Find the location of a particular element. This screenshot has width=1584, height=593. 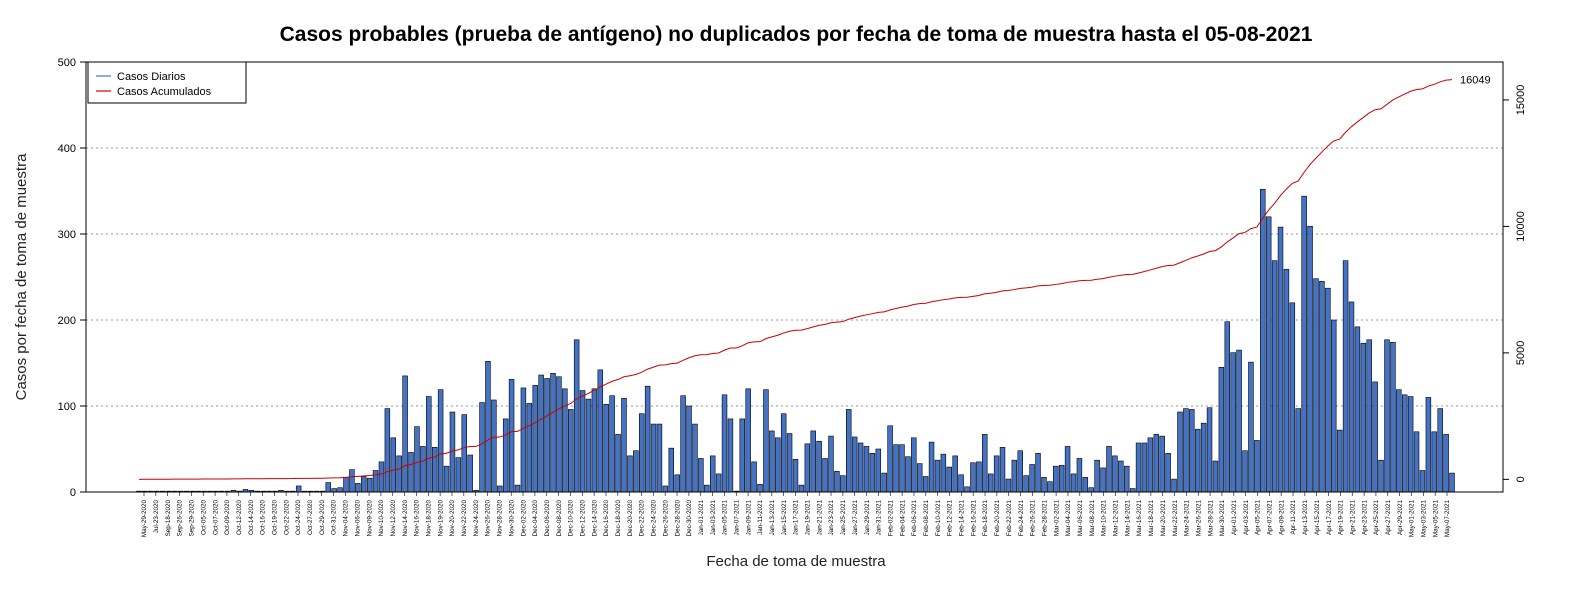

x-tick-label-69: Feb-14-2021 is located at coordinates (962, 518).